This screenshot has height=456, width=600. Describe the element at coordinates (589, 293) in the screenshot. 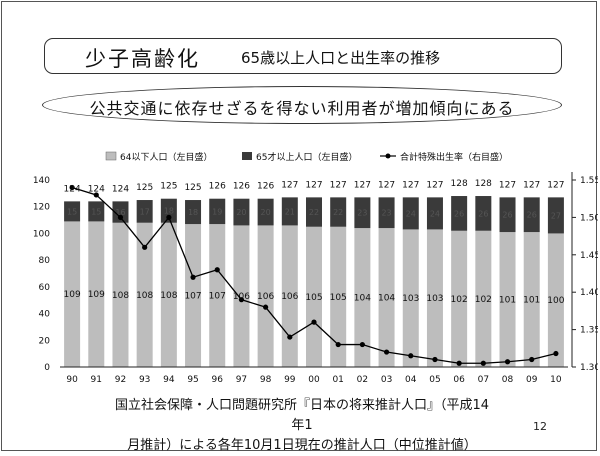

I see `right-tick-label: 1.40` at that location.